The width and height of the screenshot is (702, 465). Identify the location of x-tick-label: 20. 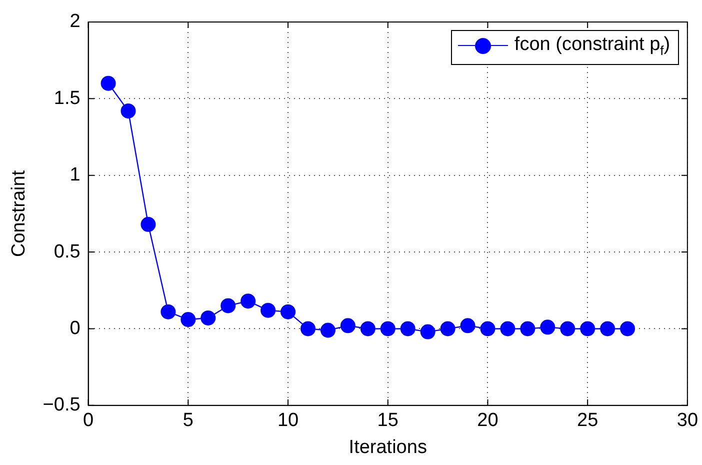
(487, 421).